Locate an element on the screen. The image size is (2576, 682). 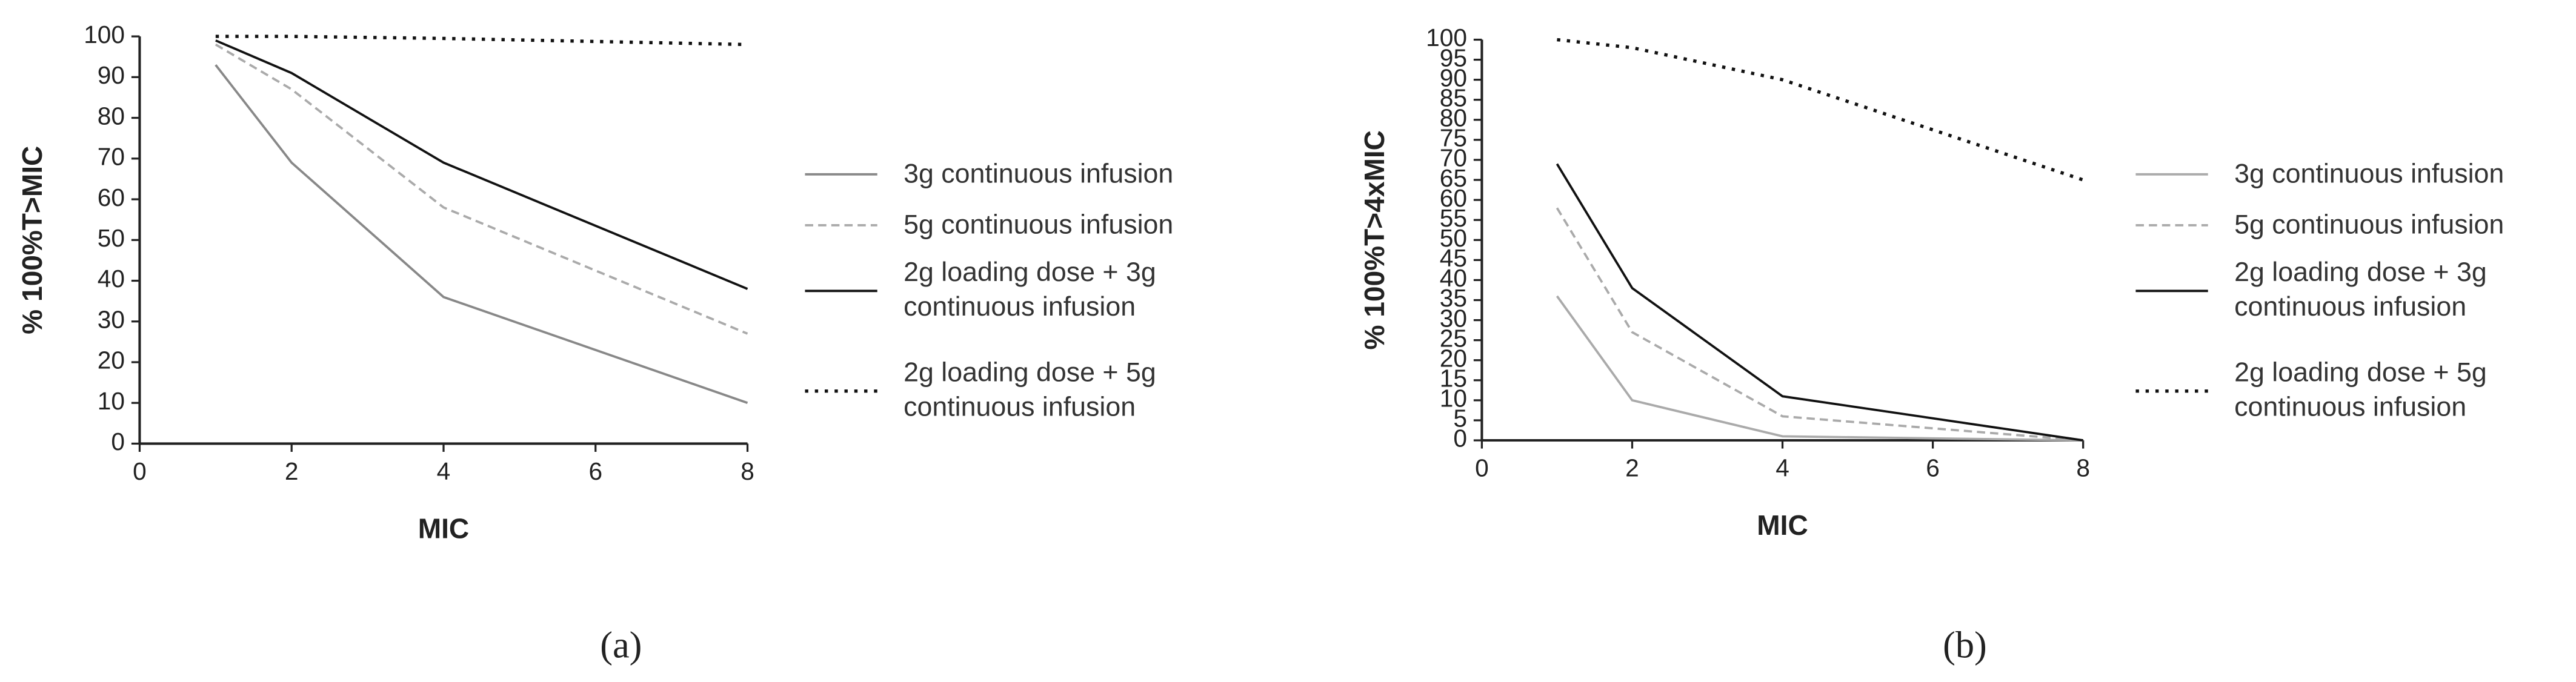
y-tick-label: 45 is located at coordinates (1453, 258).